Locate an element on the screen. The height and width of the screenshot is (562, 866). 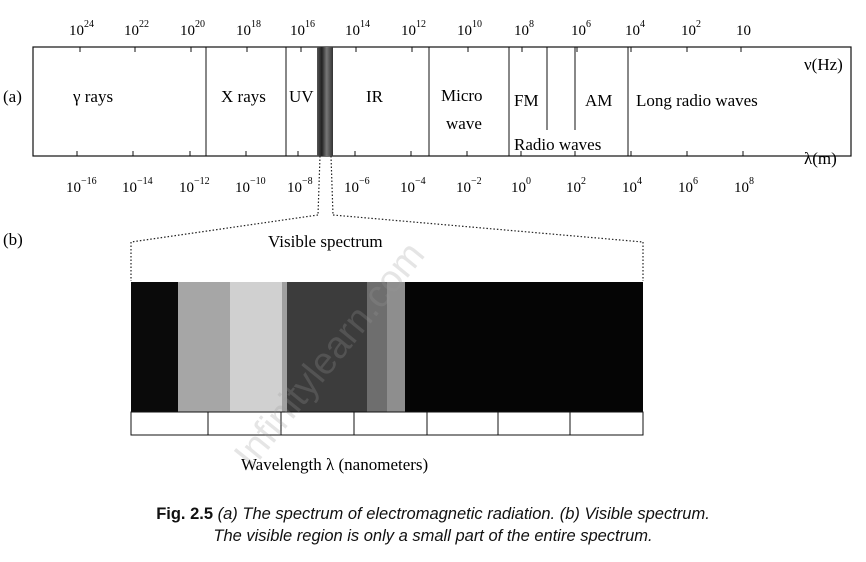
wl-tick-label: 10⁻¹⁰ is located at coordinates (250, 186).